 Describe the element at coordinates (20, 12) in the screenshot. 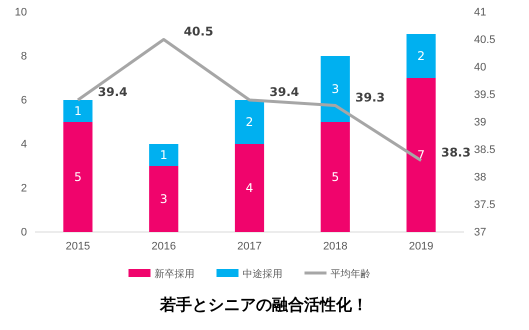

I see `y-tick-label: 10` at that location.